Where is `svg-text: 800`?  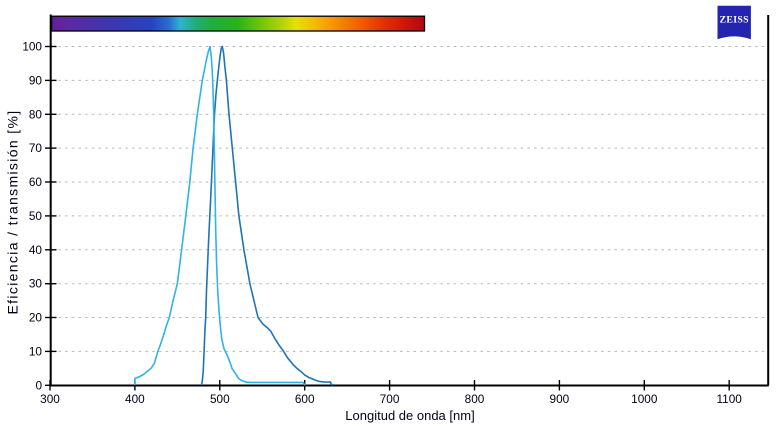 svg-text: 800 is located at coordinates (475, 399).